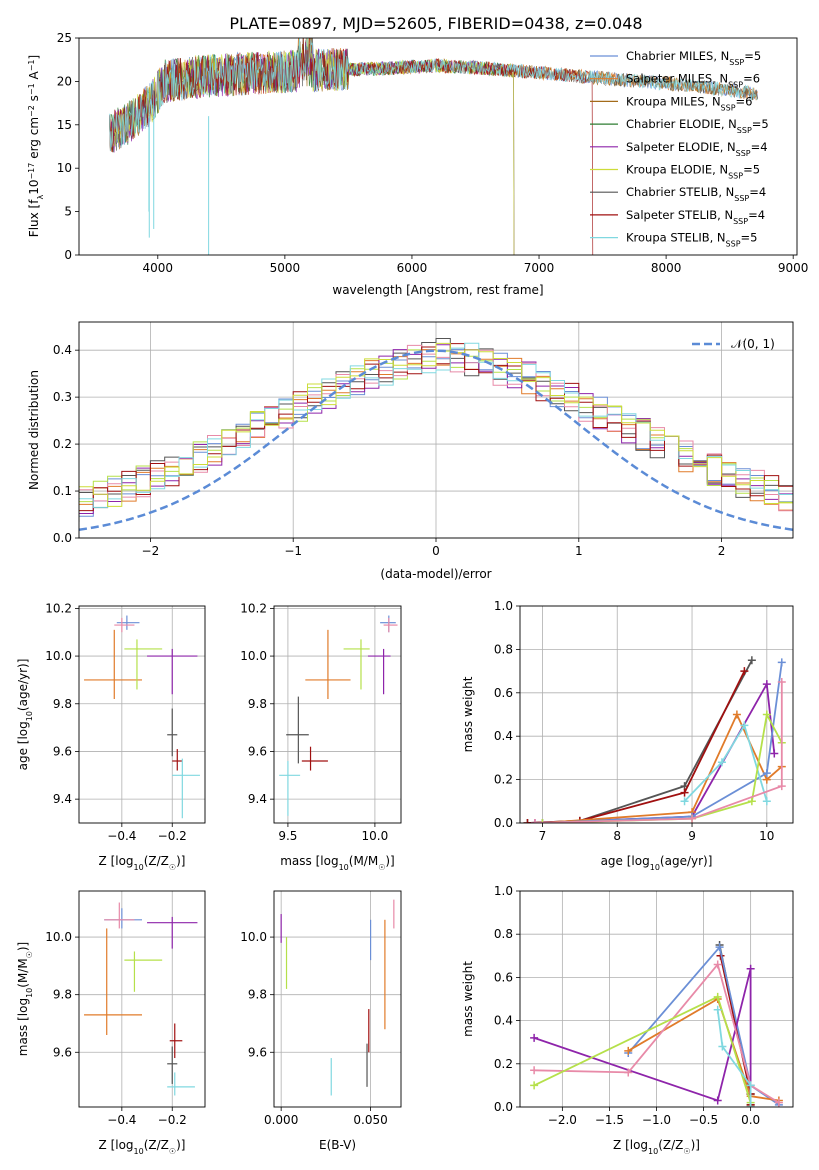 The image size is (819, 1170). Describe the element at coordinates (437, 290) in the screenshot. I see `x-axis-label: wavelength [Angstrom, rest frame]` at that location.